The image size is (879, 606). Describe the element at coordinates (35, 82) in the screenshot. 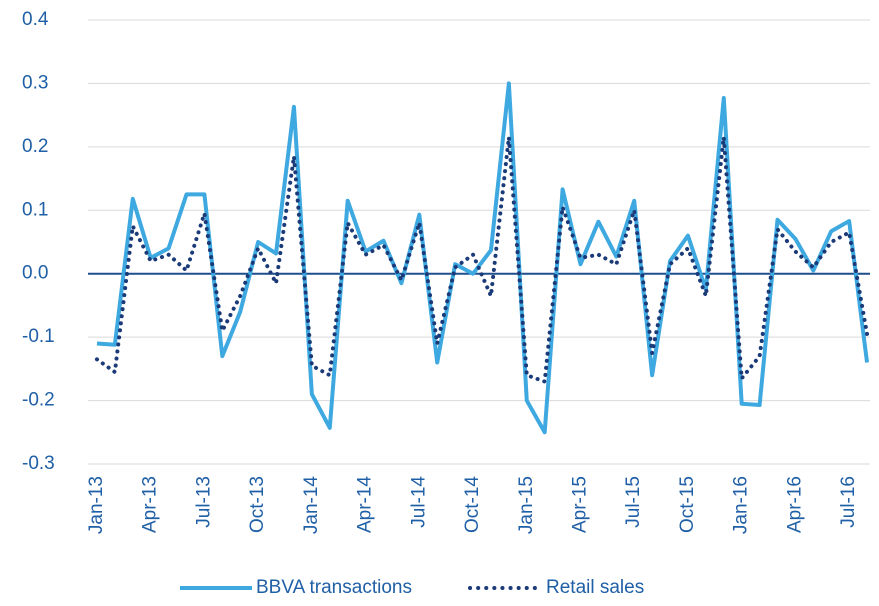

I see `y-tick-label: 0.3` at that location.